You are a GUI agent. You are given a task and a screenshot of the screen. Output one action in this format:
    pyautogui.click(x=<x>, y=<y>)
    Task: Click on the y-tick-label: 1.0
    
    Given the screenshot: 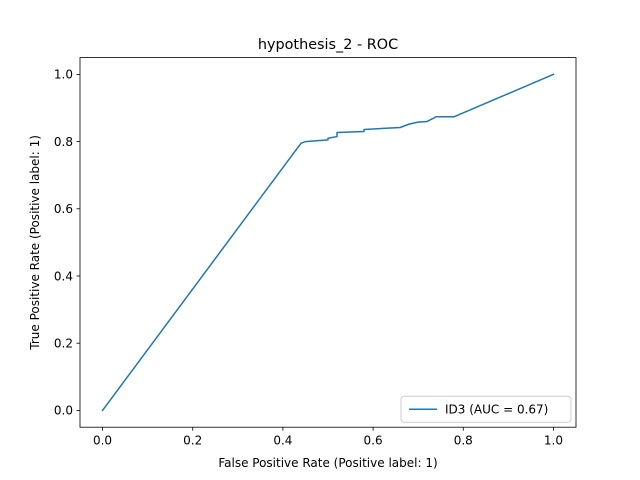 What is the action you would take?
    pyautogui.click(x=63, y=75)
    